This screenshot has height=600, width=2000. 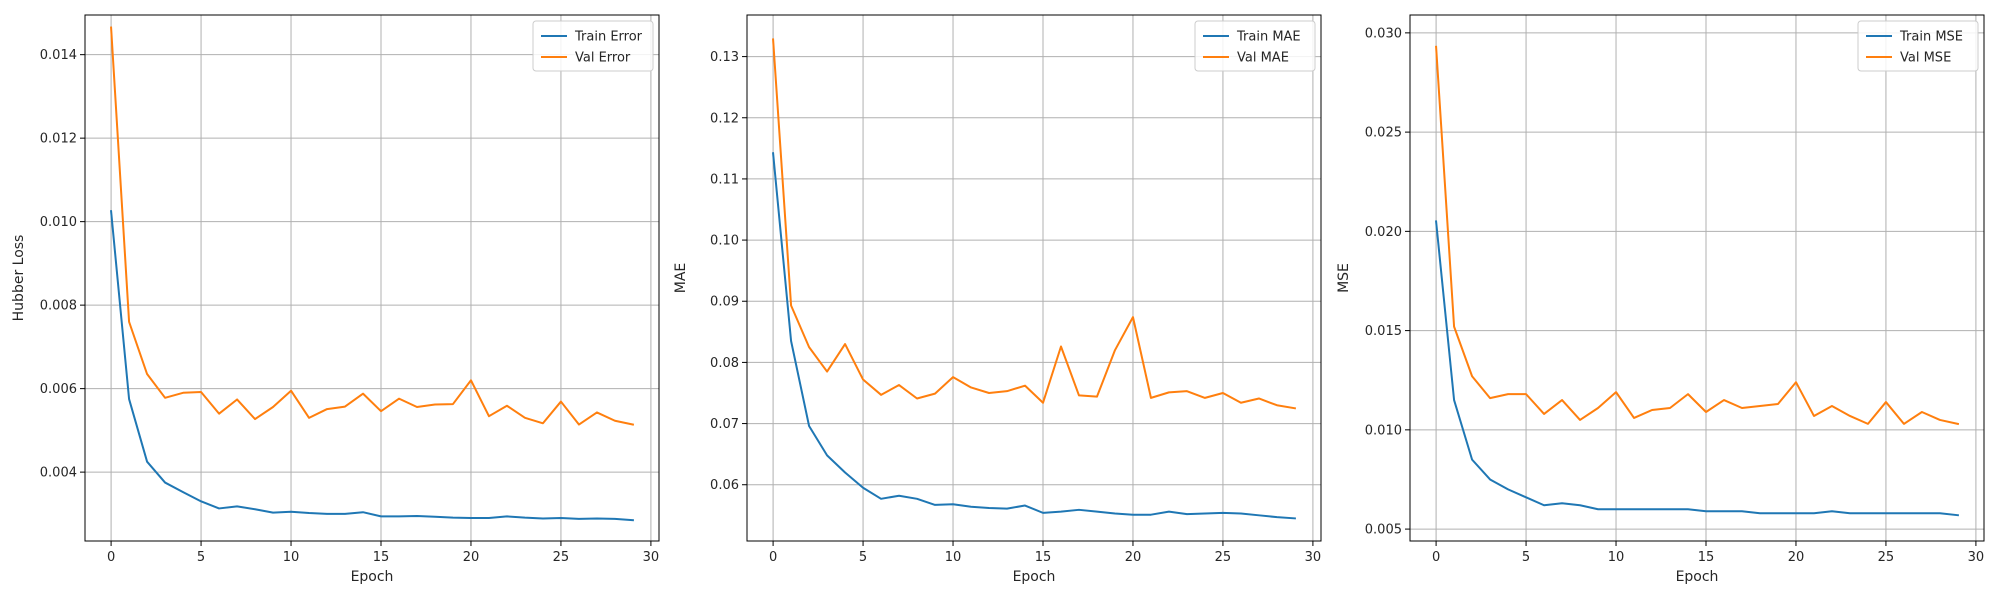 I want to click on y-tick-label: 0.08, so click(x=724, y=363).